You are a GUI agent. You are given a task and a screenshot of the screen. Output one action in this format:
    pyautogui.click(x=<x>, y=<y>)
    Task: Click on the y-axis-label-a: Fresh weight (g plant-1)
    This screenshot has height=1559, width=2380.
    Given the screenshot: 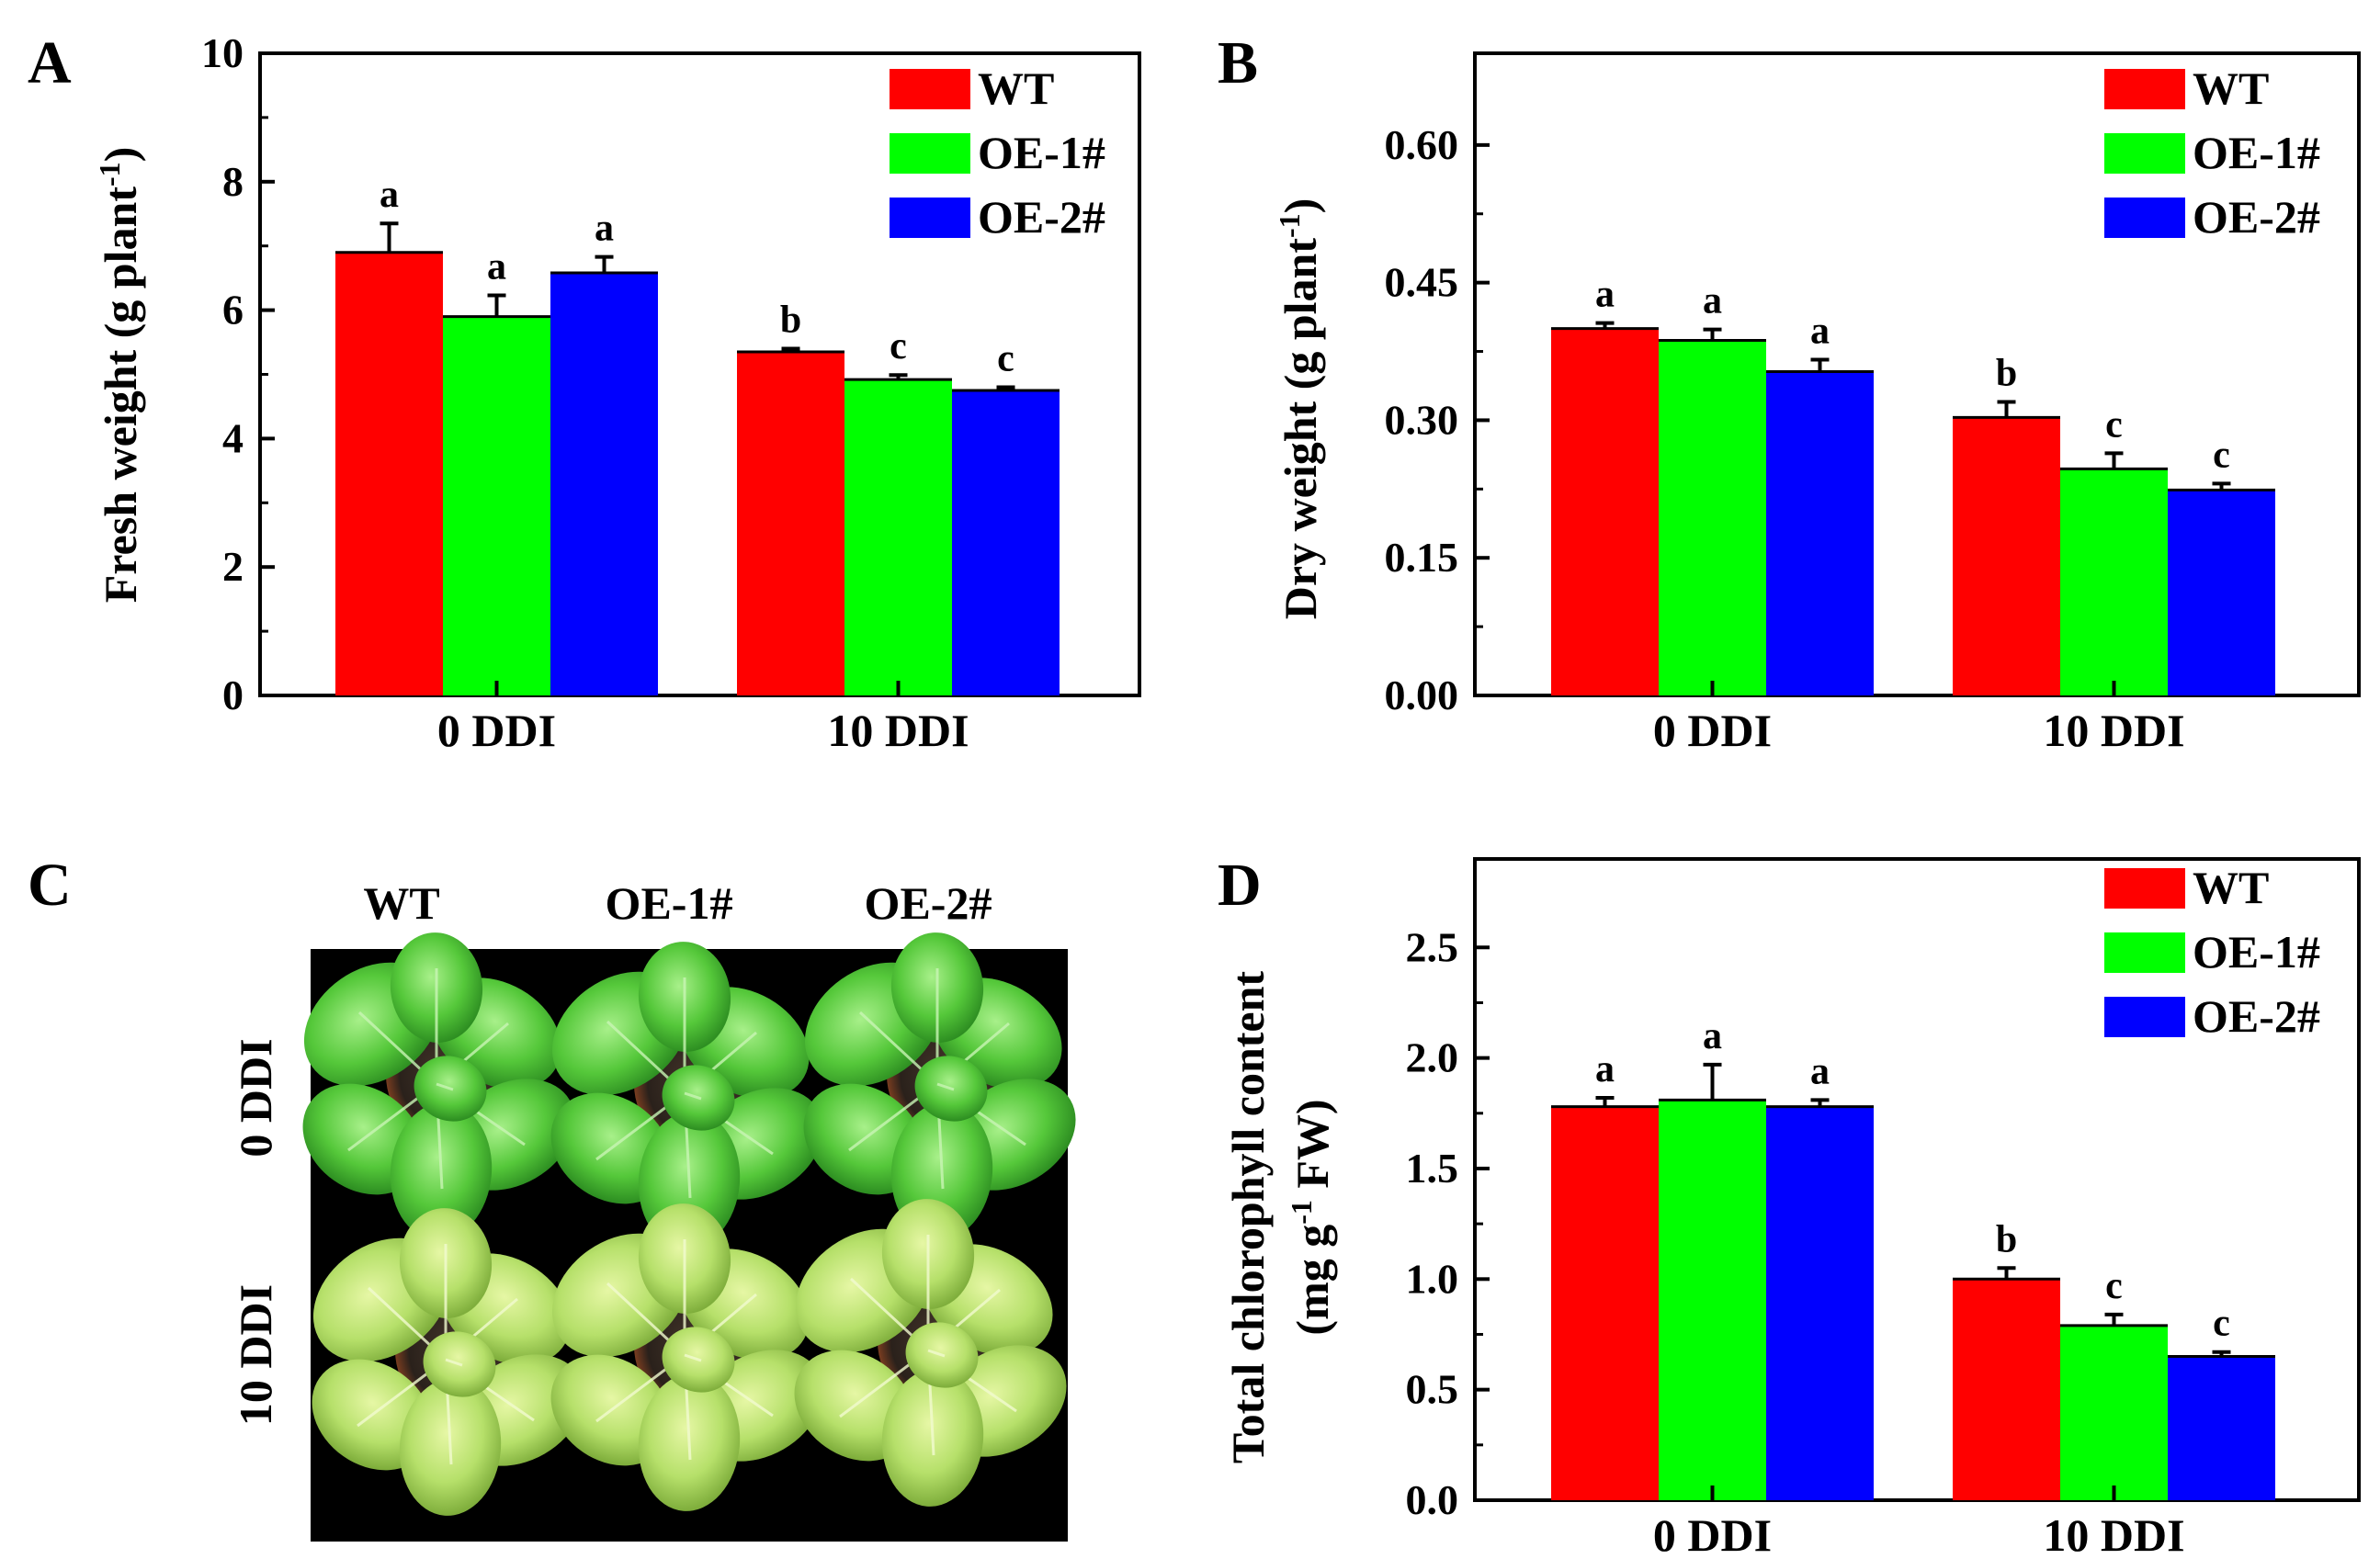 What is the action you would take?
    pyautogui.click(x=119, y=375)
    